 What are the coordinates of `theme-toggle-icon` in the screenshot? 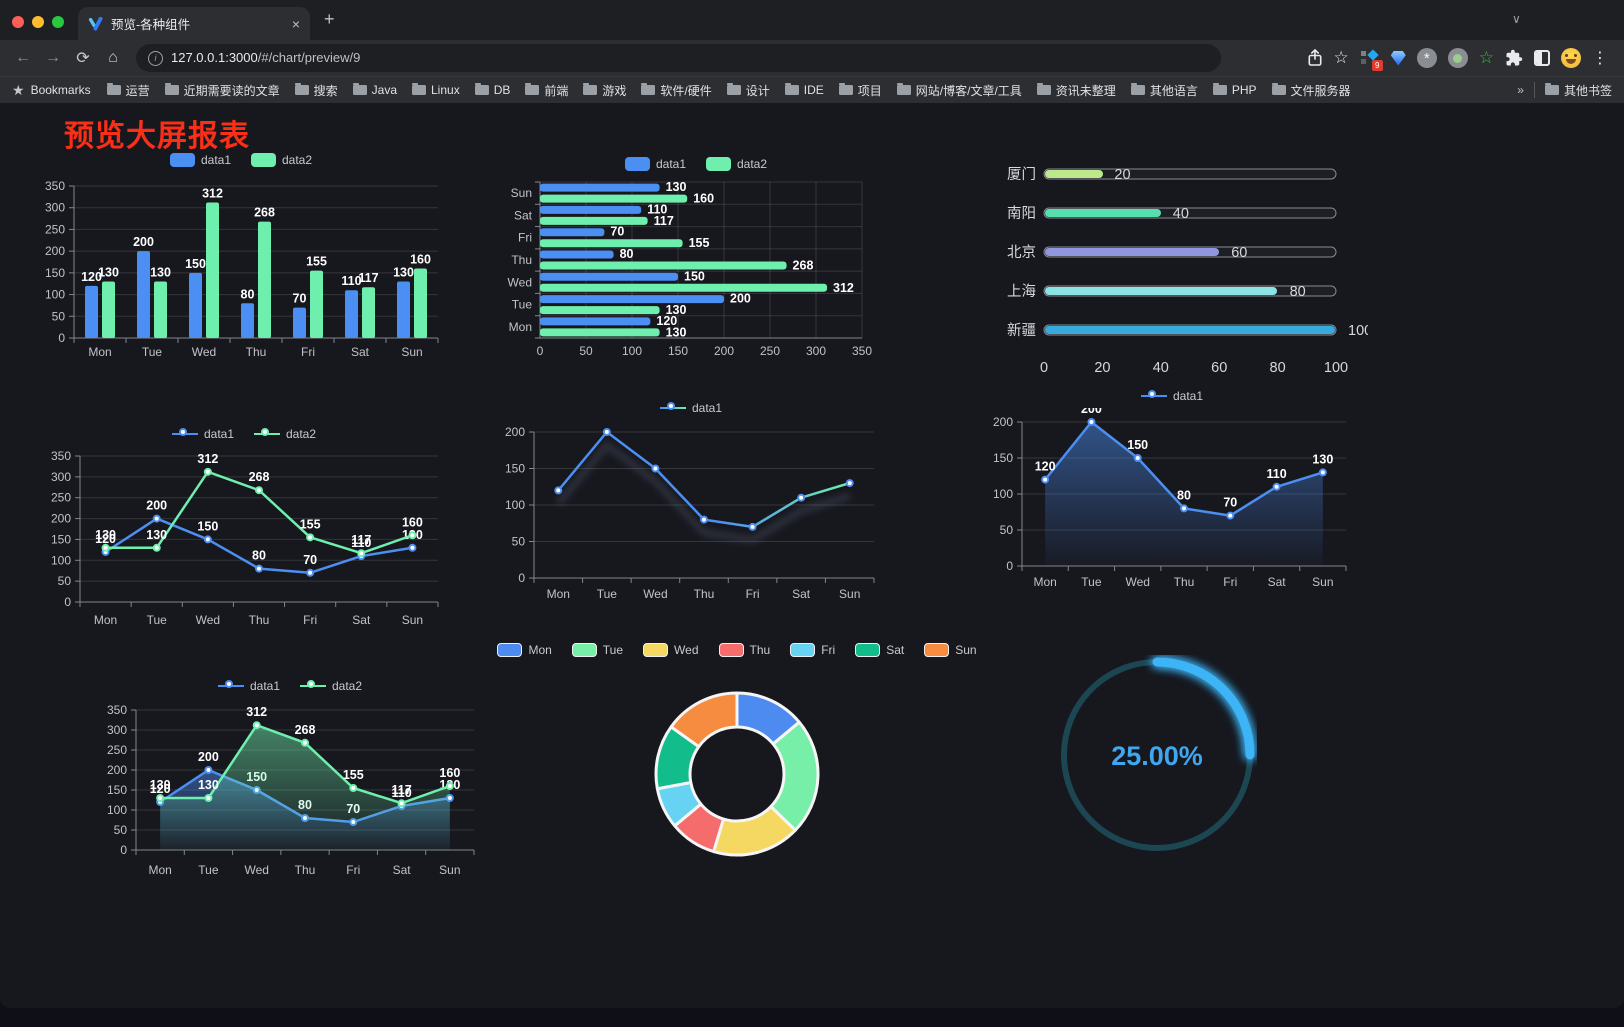 It's located at (1542, 58).